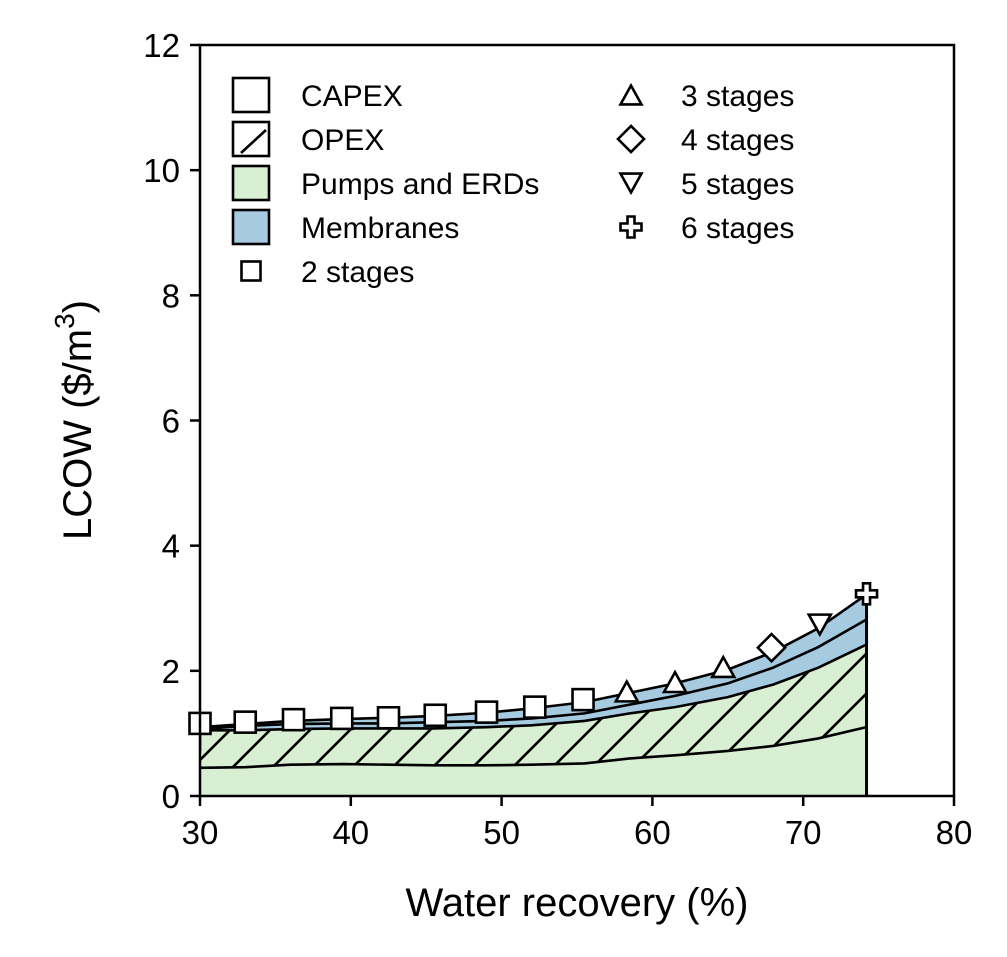 The image size is (1007, 957). I want to click on legend-left-3-label: Membranes, so click(380, 228).